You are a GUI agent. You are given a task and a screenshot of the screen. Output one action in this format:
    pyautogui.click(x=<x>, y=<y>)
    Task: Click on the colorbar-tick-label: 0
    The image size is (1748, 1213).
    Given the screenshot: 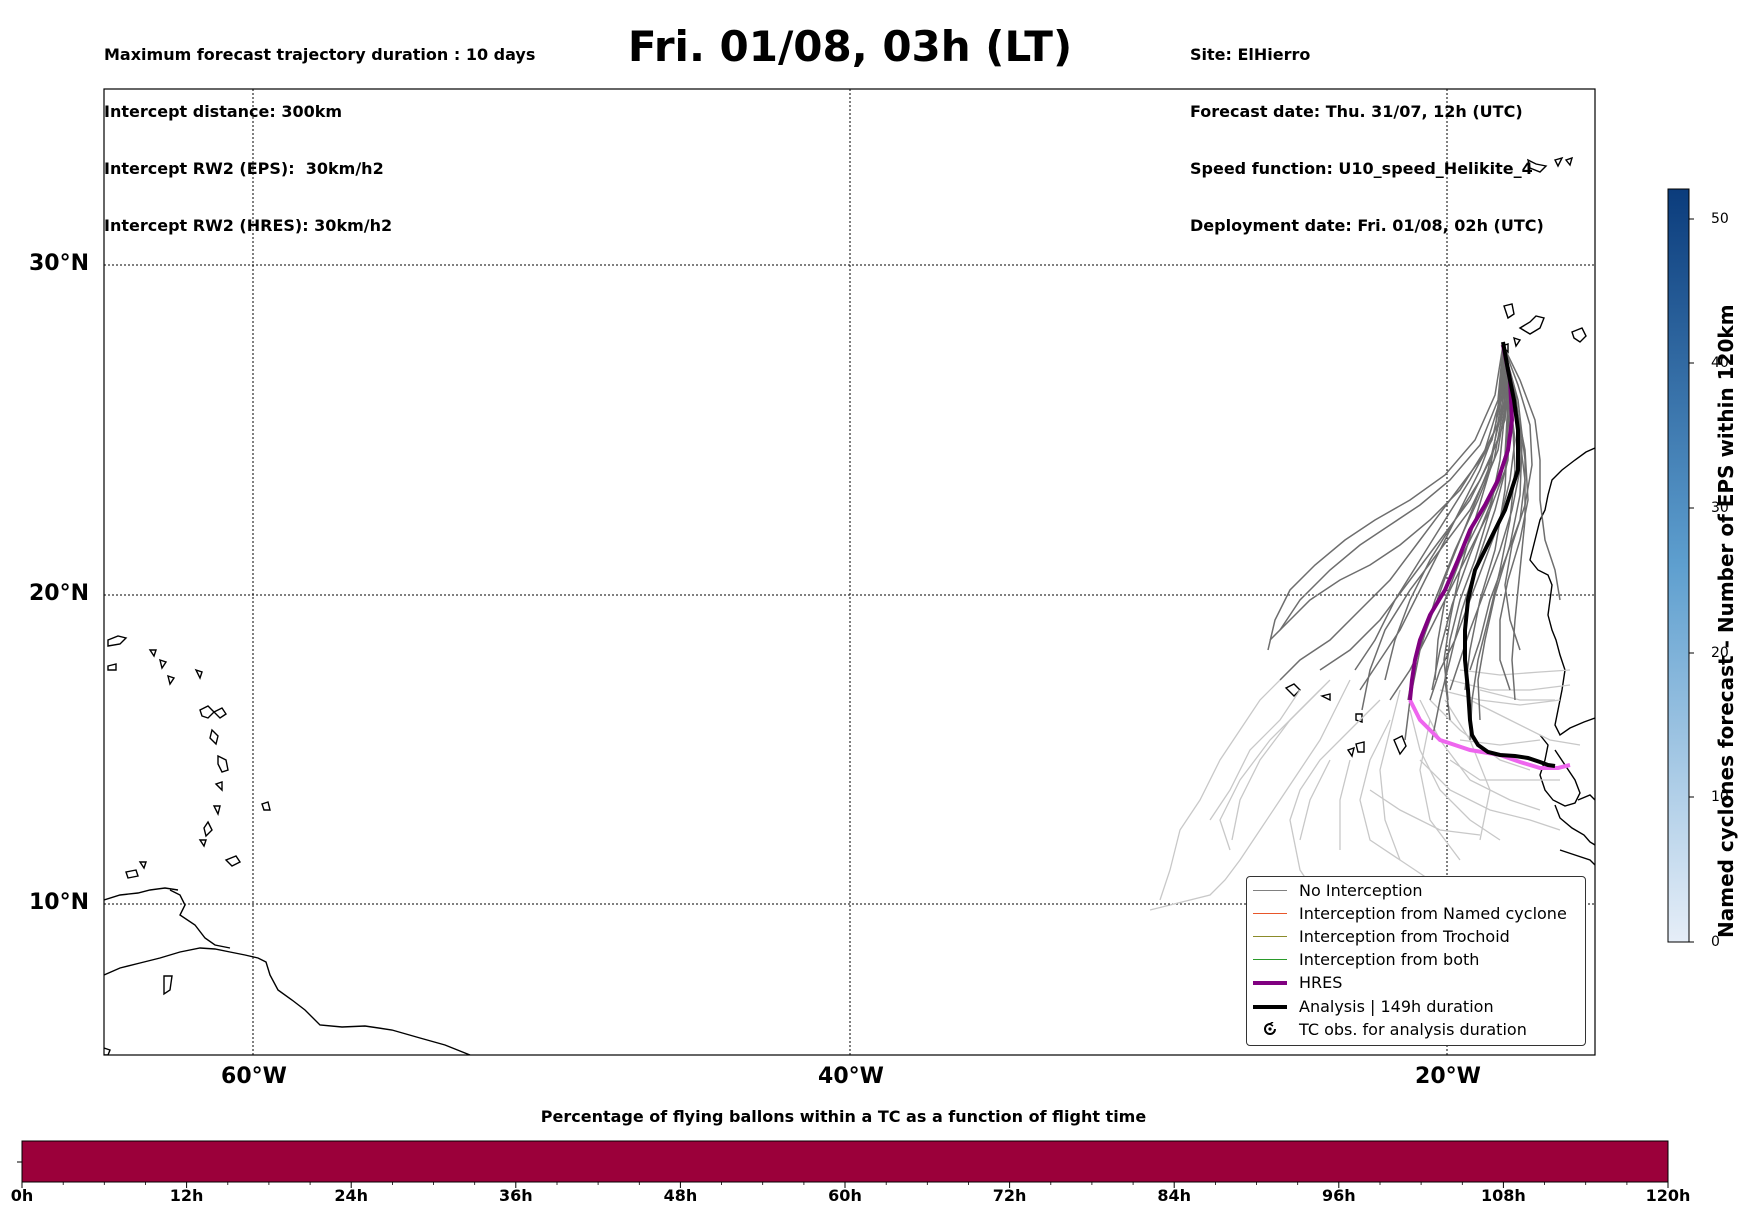 What is the action you would take?
    pyautogui.click(x=1715, y=942)
    